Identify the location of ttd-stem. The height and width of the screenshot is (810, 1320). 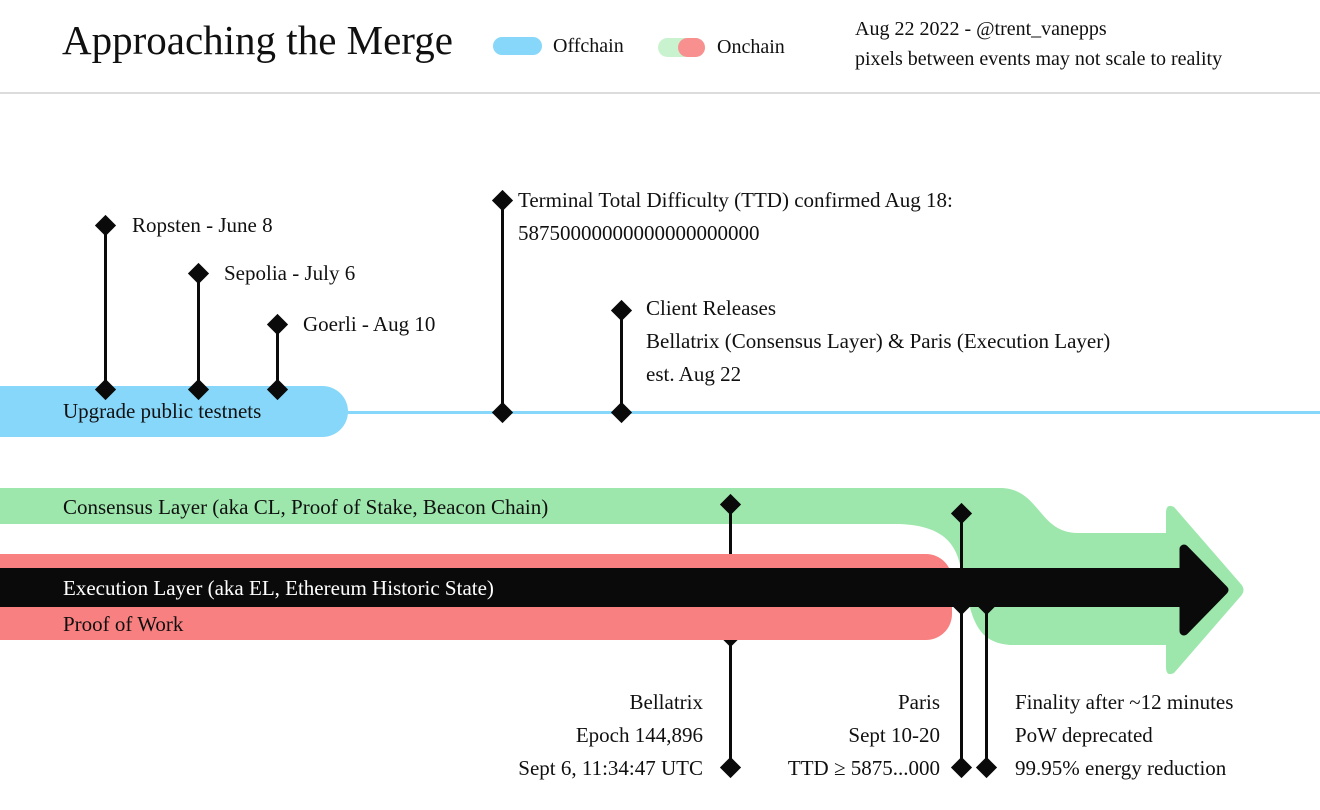
(502, 306).